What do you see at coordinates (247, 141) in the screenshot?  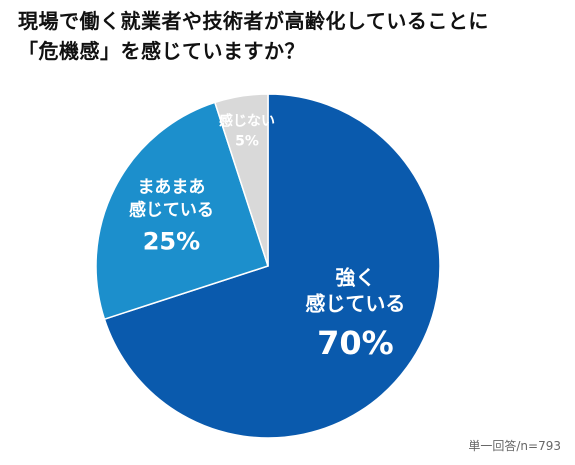 I see `slice-value-3: 5%` at bounding box center [247, 141].